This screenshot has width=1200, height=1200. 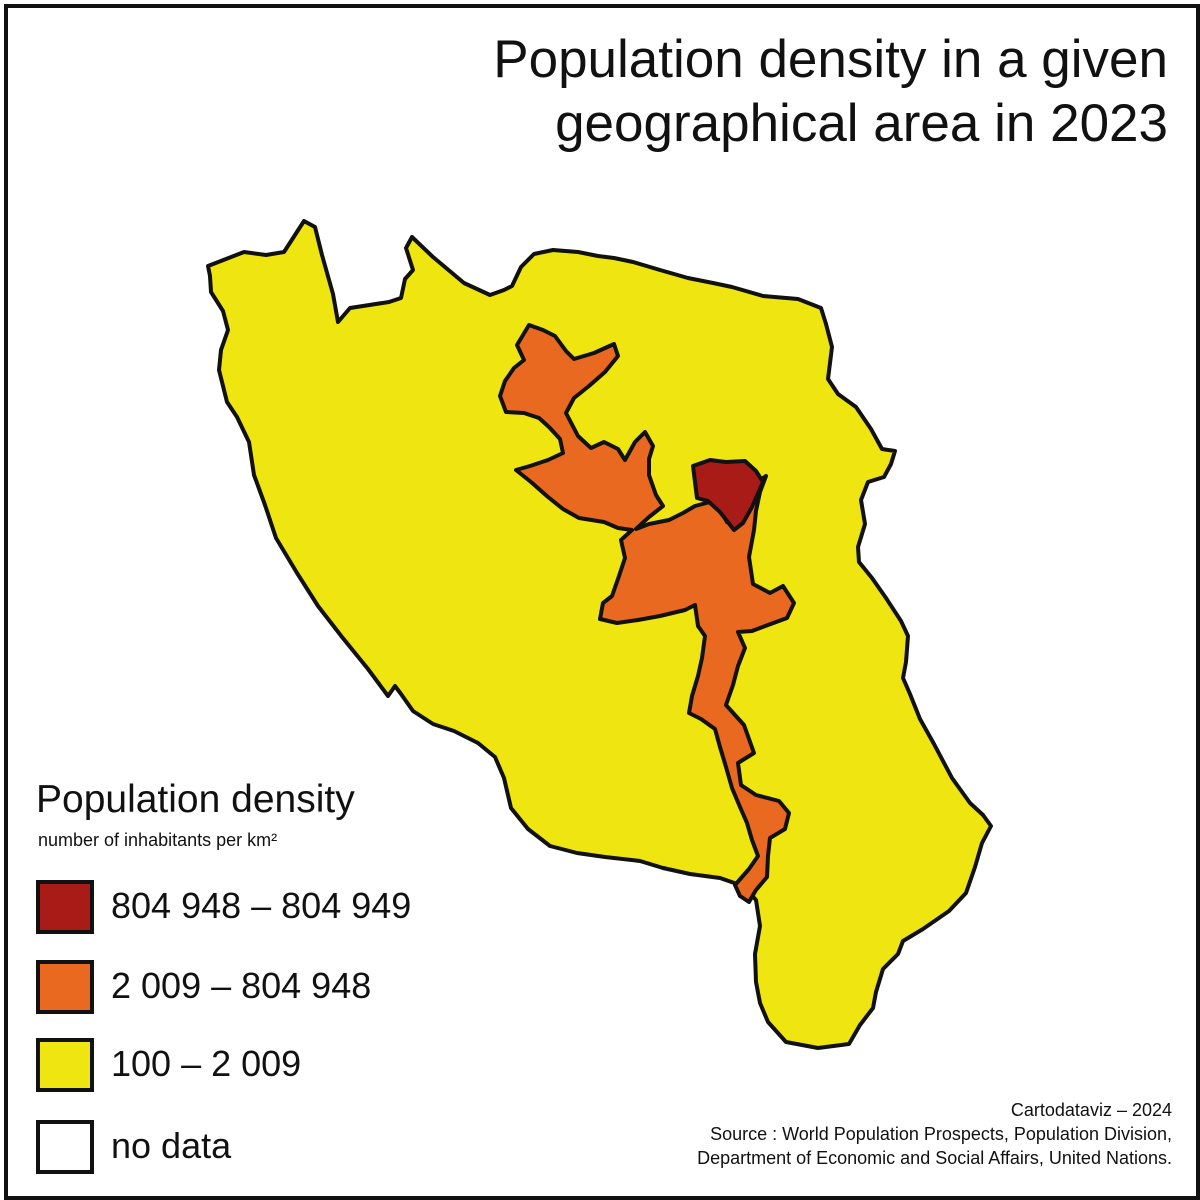 What do you see at coordinates (65, 1065) in the screenshot?
I see `legend-swatch-low` at bounding box center [65, 1065].